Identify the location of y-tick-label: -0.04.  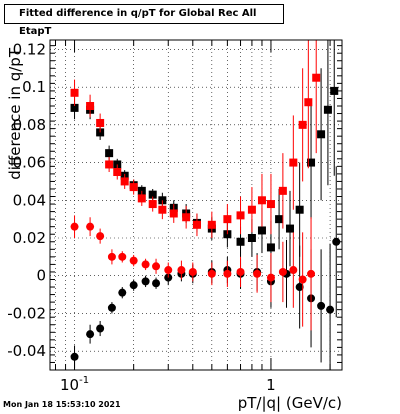
(26, 351).